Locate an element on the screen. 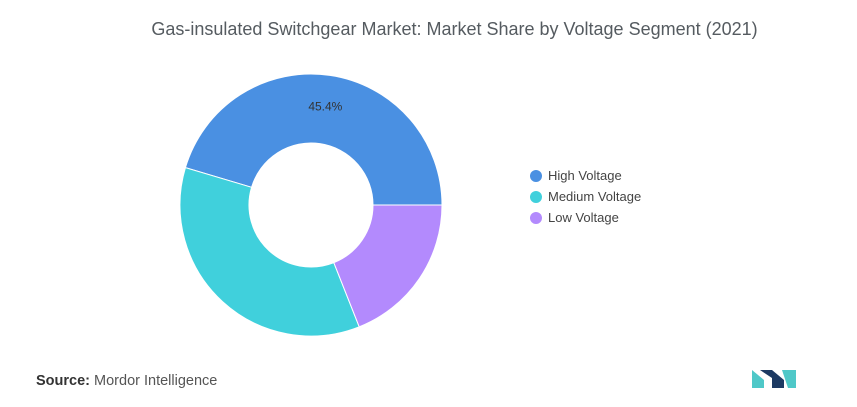 Image resolution: width=857 pixels, height=407 pixels. legend-item-medium-voltage: Medium Voltage is located at coordinates (585, 196).